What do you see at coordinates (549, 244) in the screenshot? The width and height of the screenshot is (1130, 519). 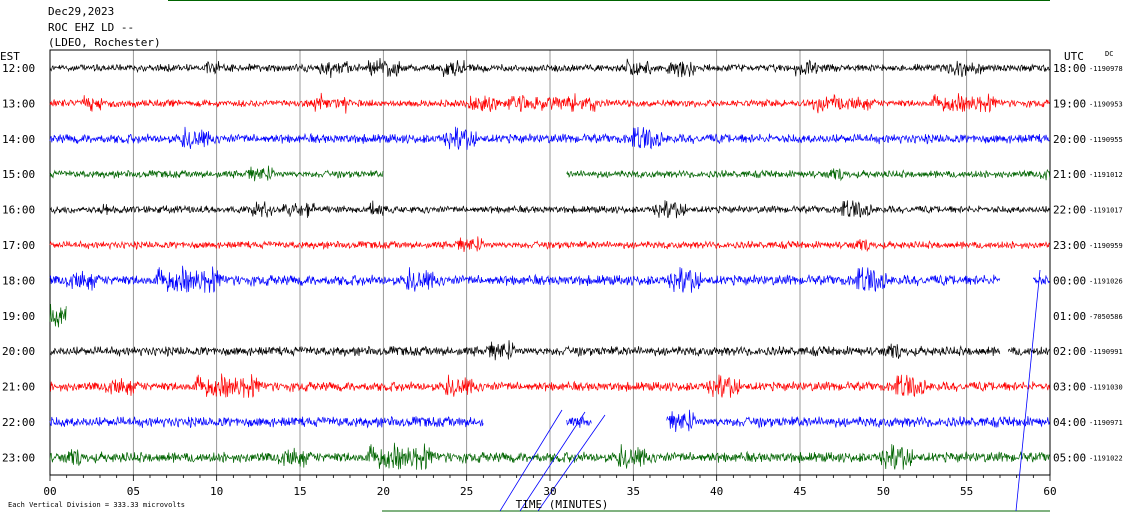 I see `trace-1700-seg0` at bounding box center [549, 244].